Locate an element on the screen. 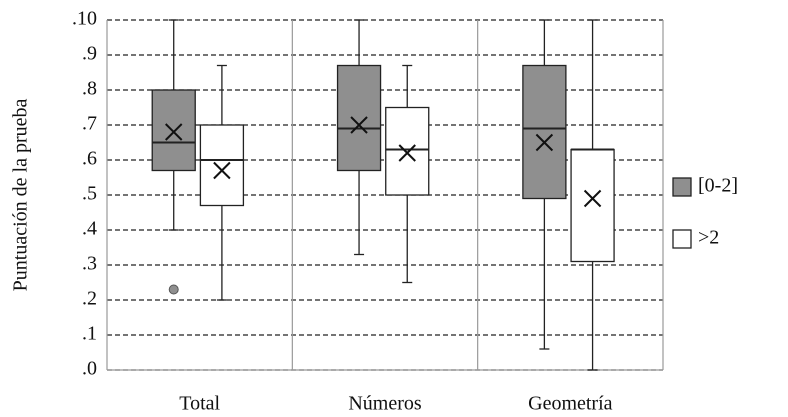 This screenshot has height=417, width=788. legend-label: >2 is located at coordinates (708, 238).